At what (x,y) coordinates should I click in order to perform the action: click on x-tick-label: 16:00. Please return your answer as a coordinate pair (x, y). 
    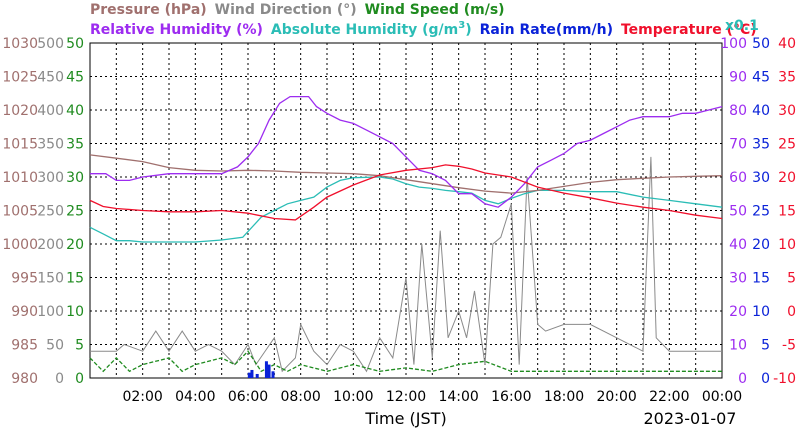
    Looking at the image, I should click on (511, 397).